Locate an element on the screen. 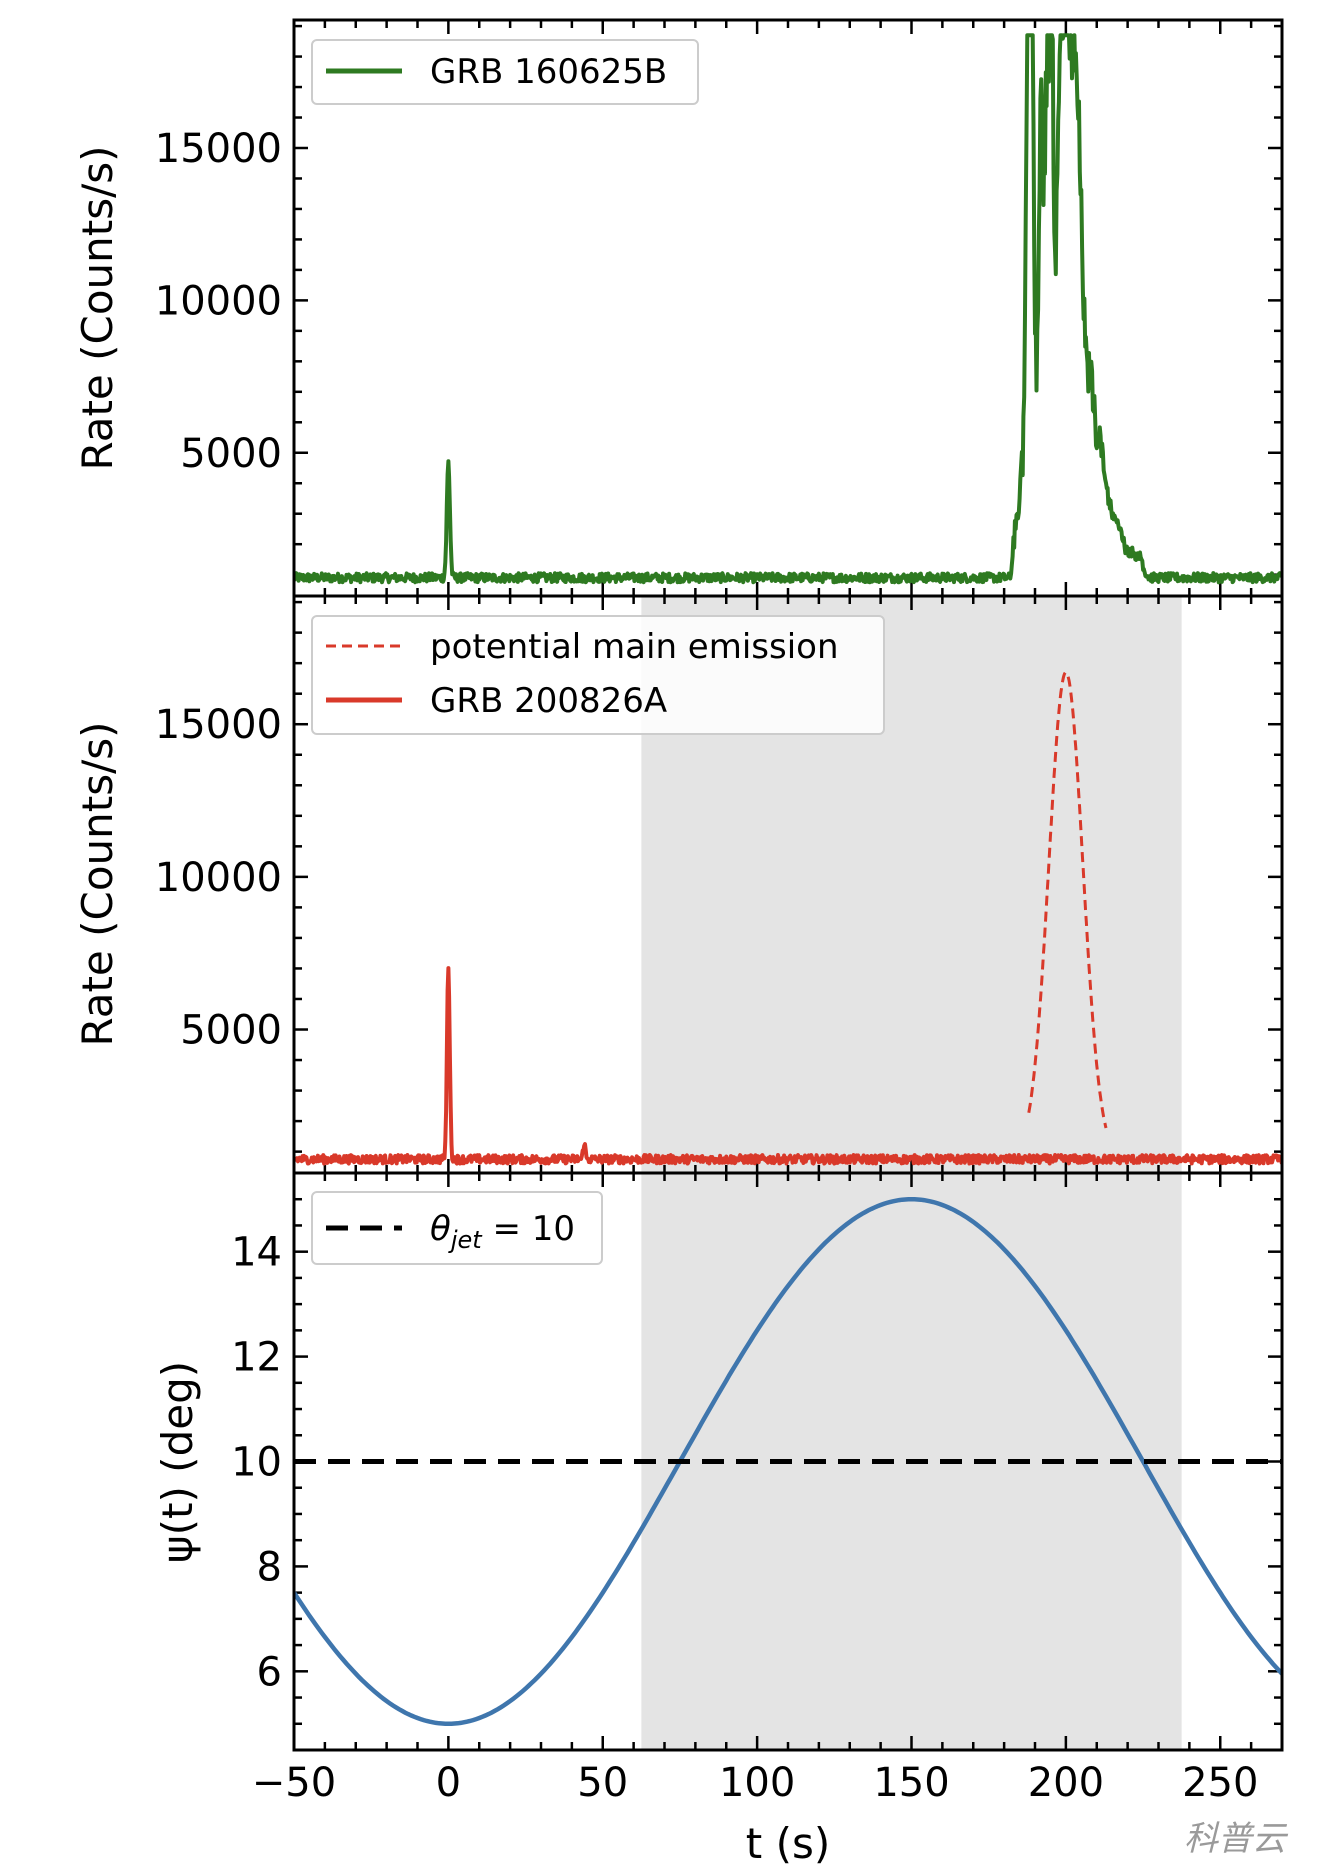  middle-legend: potential main emission GRB 200826A is located at coordinates (598, 675).